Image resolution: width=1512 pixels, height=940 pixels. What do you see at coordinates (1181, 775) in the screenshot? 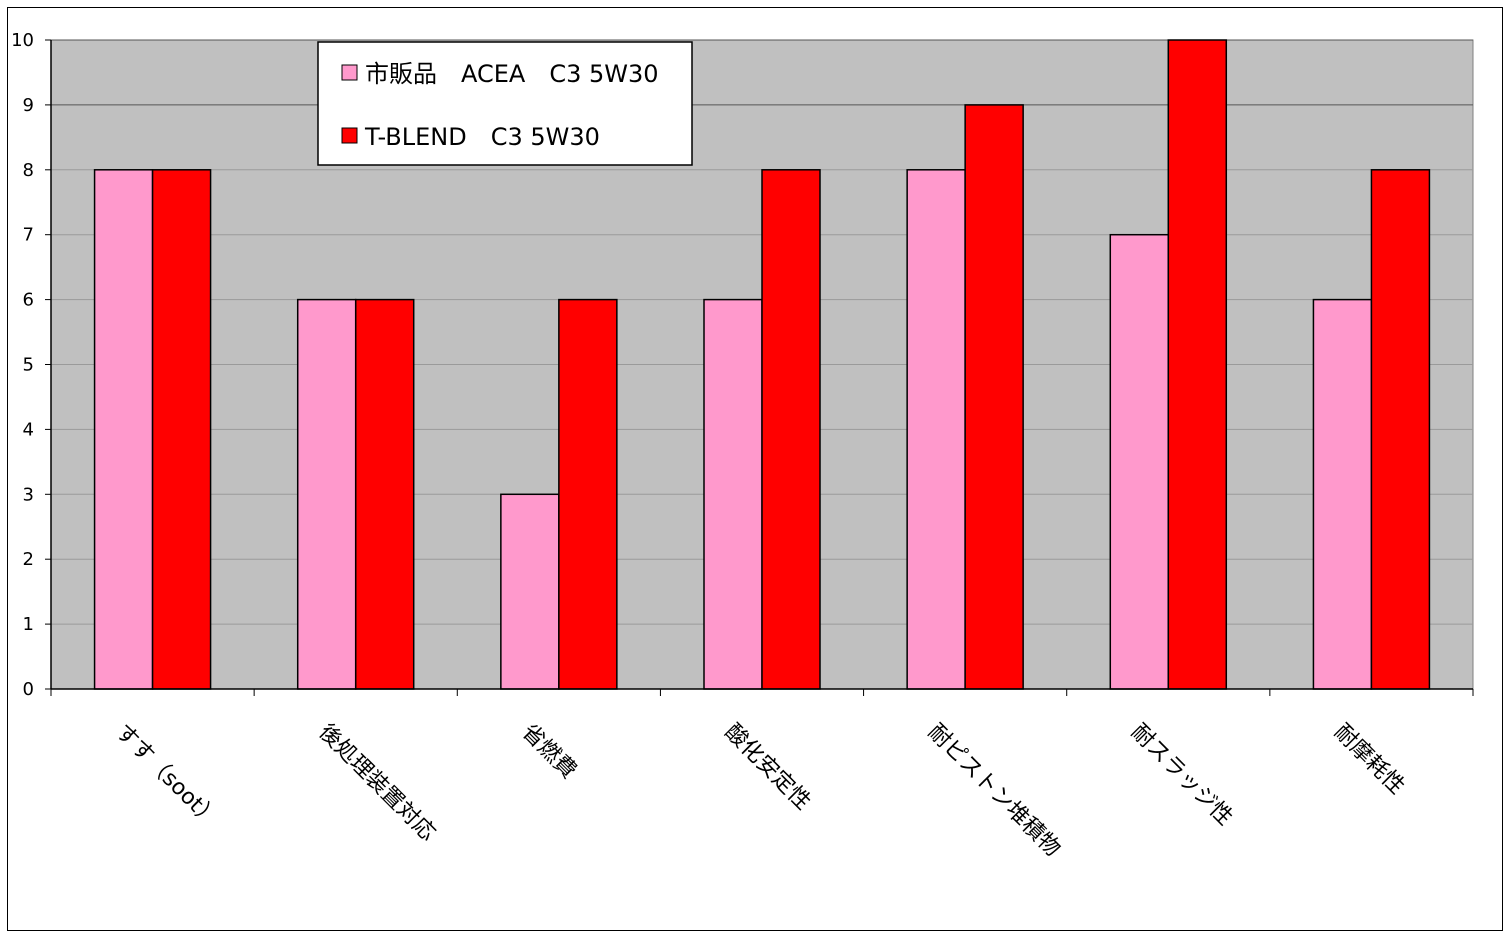
I see `x-category-label: 耐スラッジ性` at bounding box center [1181, 775].